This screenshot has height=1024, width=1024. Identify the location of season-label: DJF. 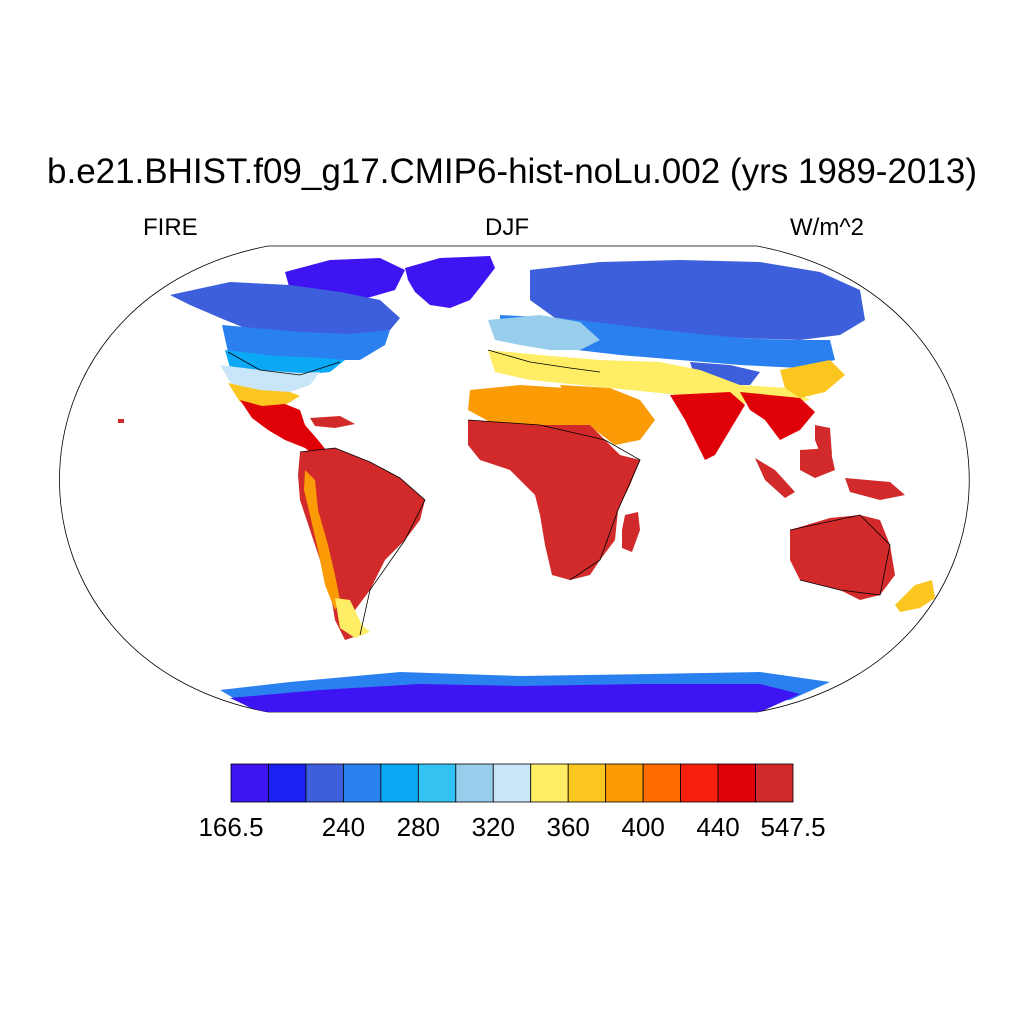
(507, 227).